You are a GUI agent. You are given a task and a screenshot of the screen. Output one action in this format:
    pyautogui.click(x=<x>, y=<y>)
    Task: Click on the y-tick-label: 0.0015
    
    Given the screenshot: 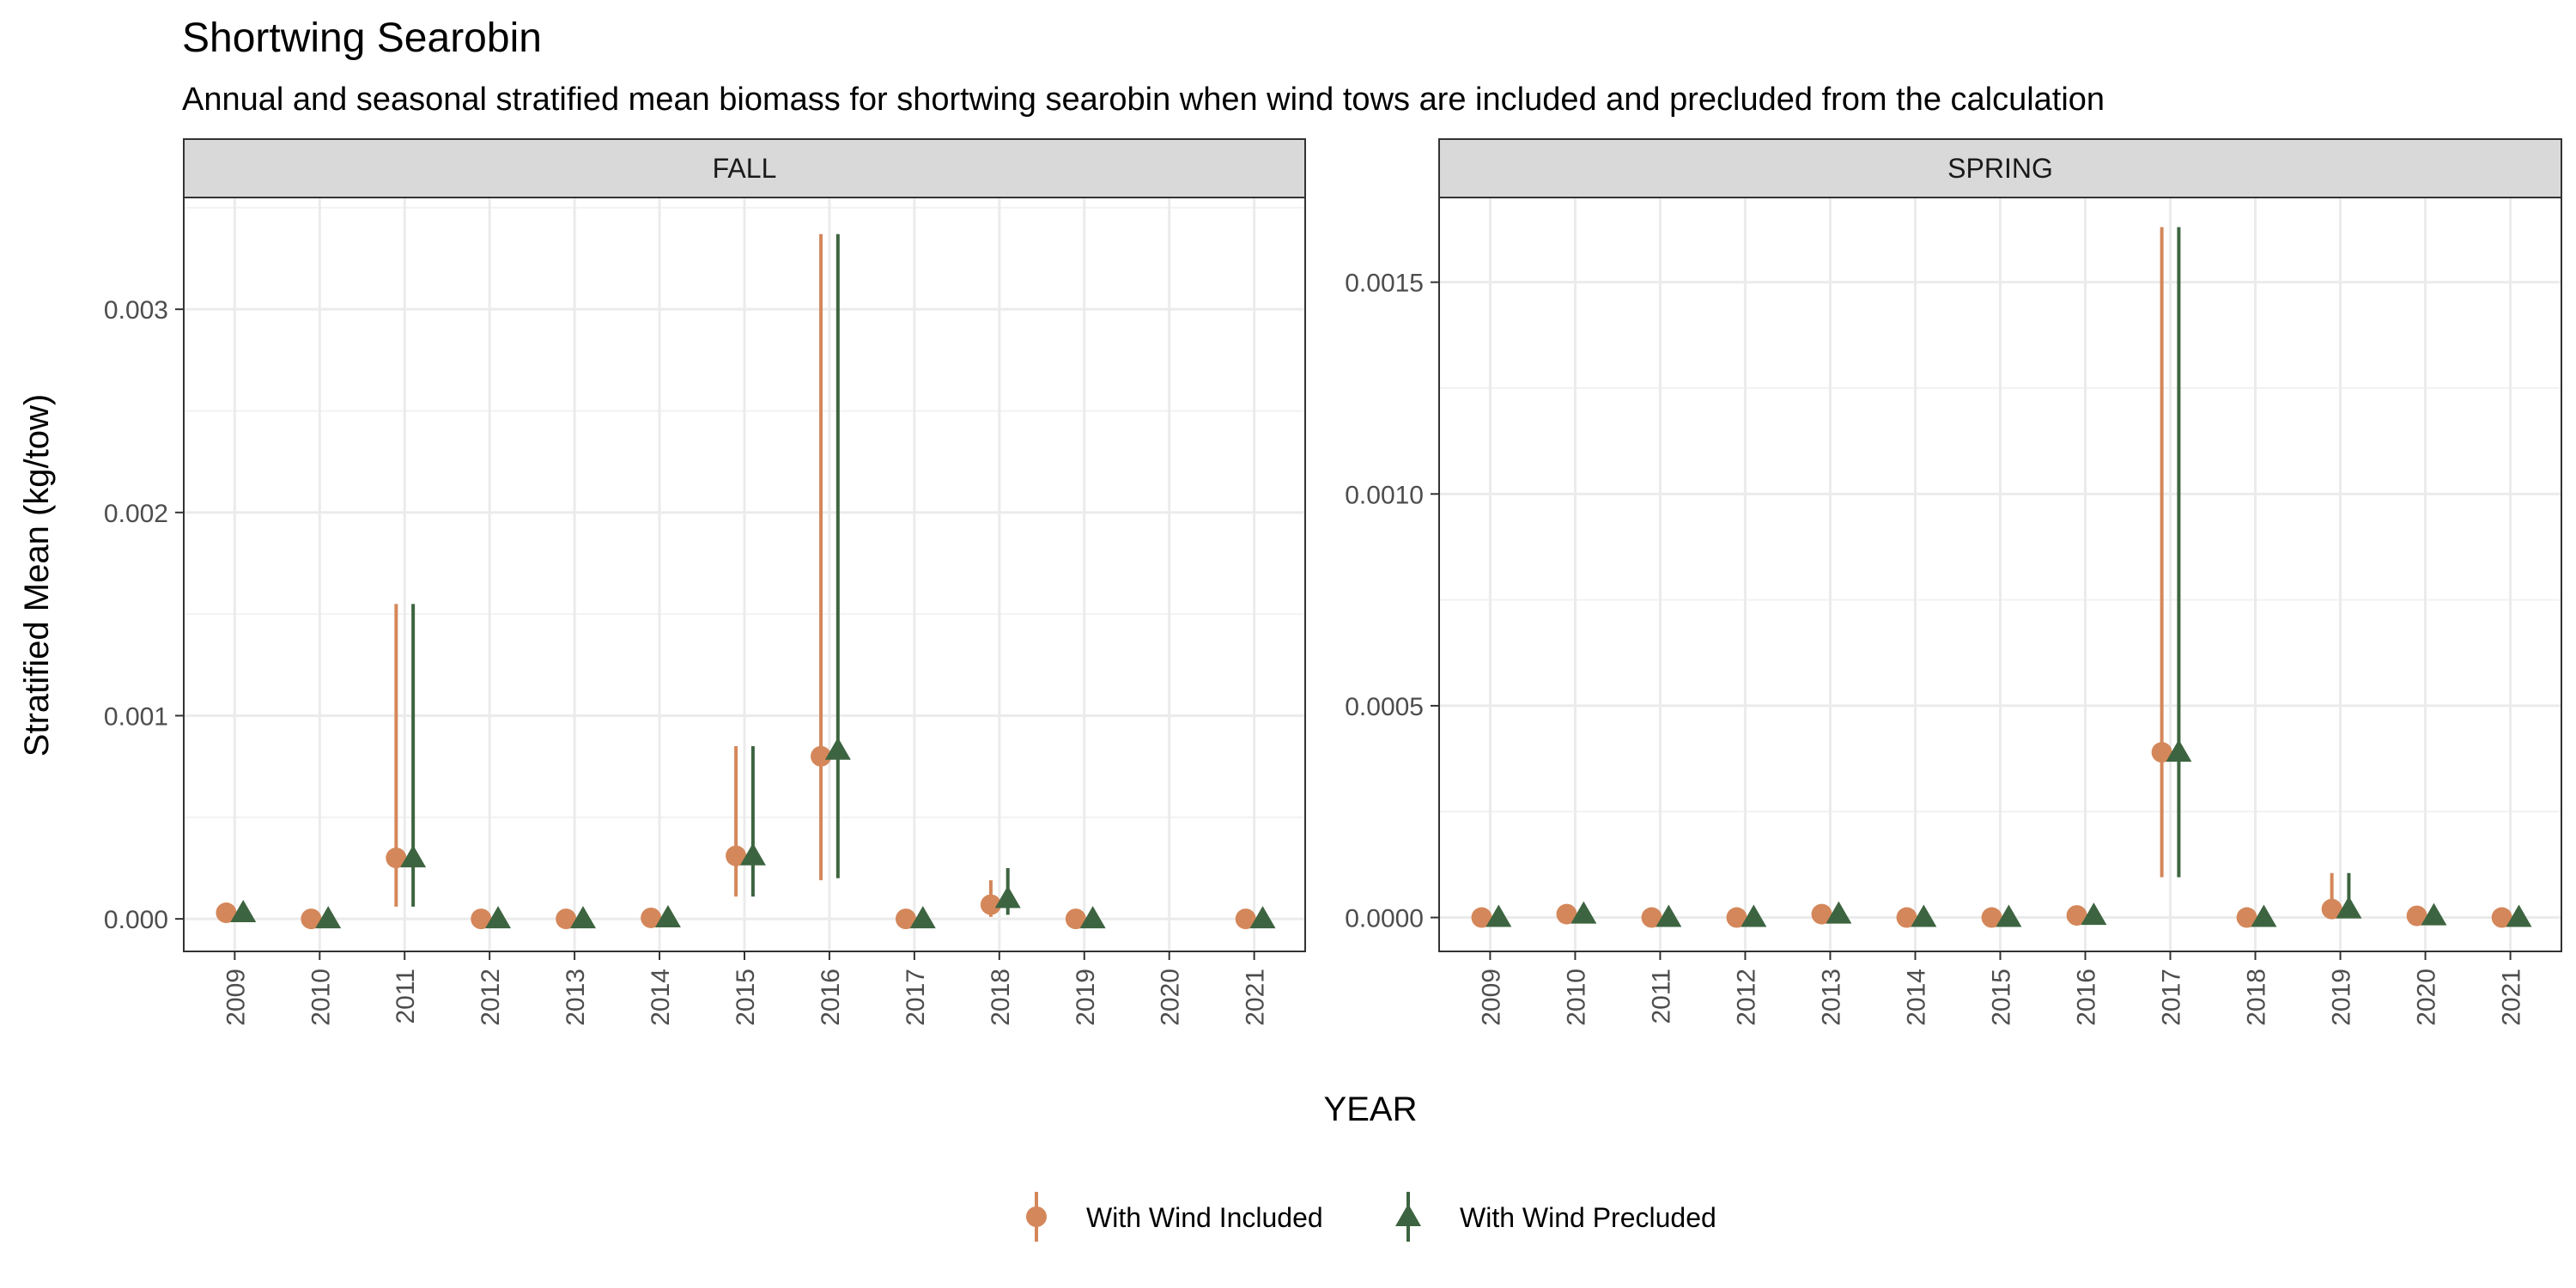 What is the action you would take?
    pyautogui.click(x=1385, y=284)
    